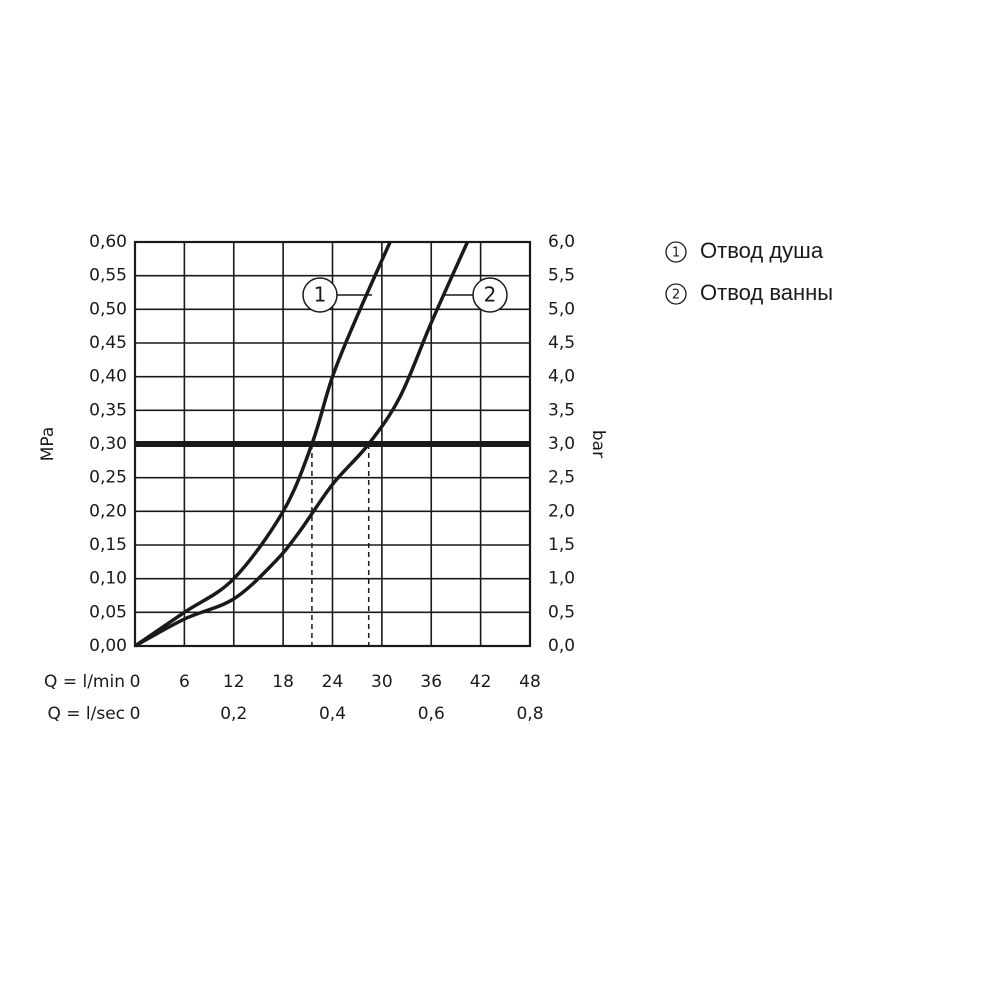 The width and height of the screenshot is (1000, 1000). What do you see at coordinates (762, 250) in the screenshot?
I see `legend-label: Отвод душа` at bounding box center [762, 250].